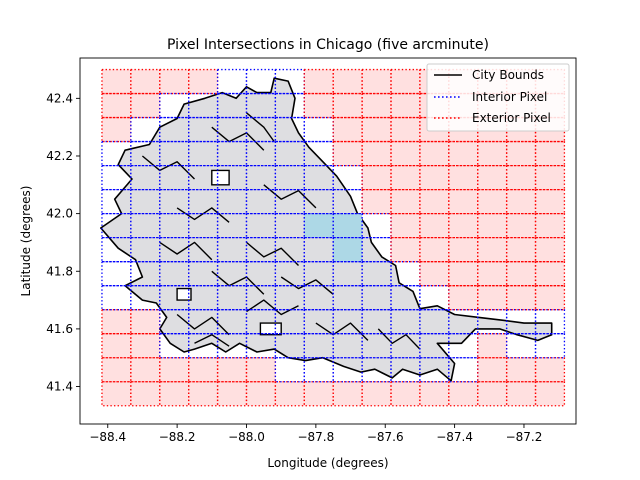 This screenshot has width=640, height=480. Describe the element at coordinates (59, 329) in the screenshot. I see `y-tick-label: 41.6` at that location.